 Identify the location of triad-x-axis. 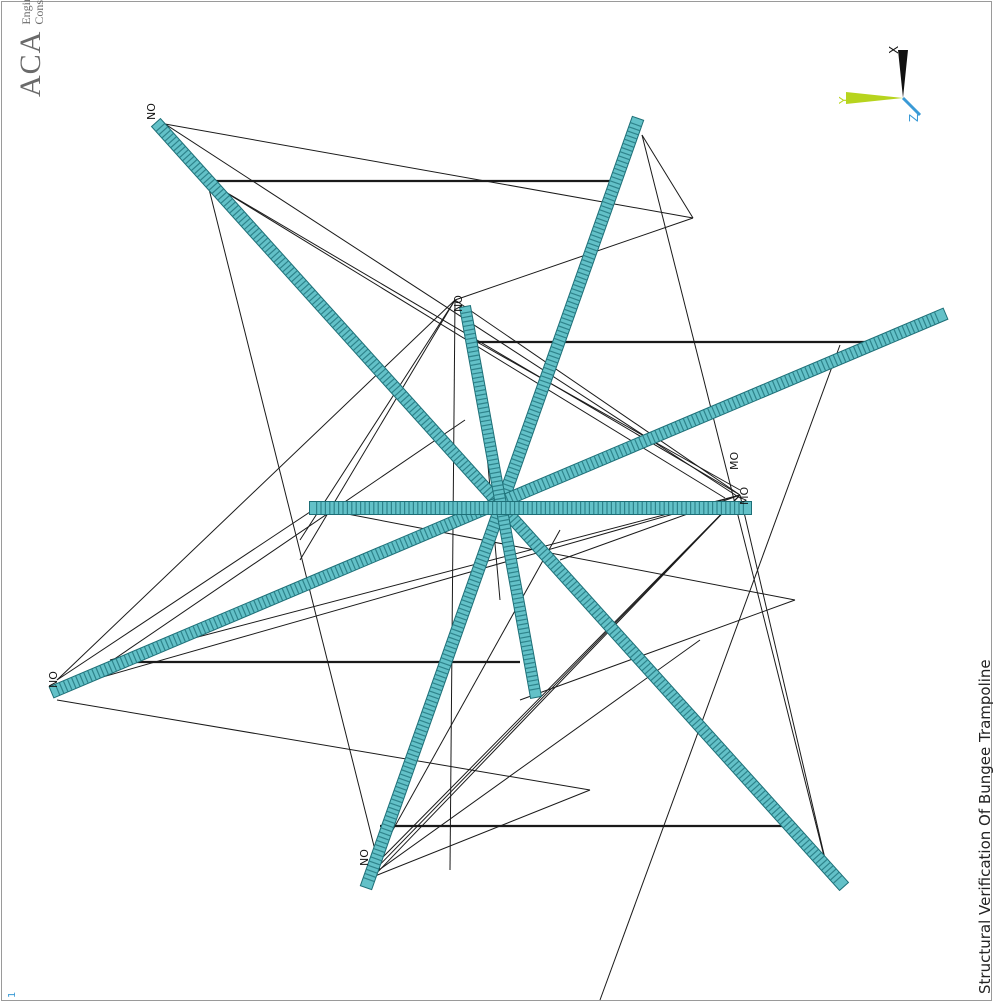
(903, 74).